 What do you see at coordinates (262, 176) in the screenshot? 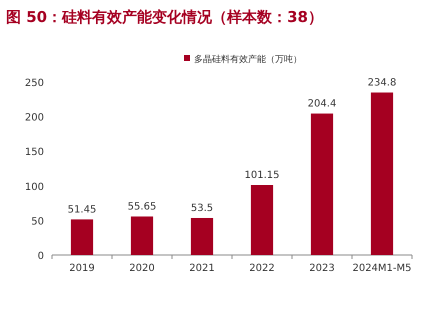
I see `data-label: 101.15` at bounding box center [262, 176].